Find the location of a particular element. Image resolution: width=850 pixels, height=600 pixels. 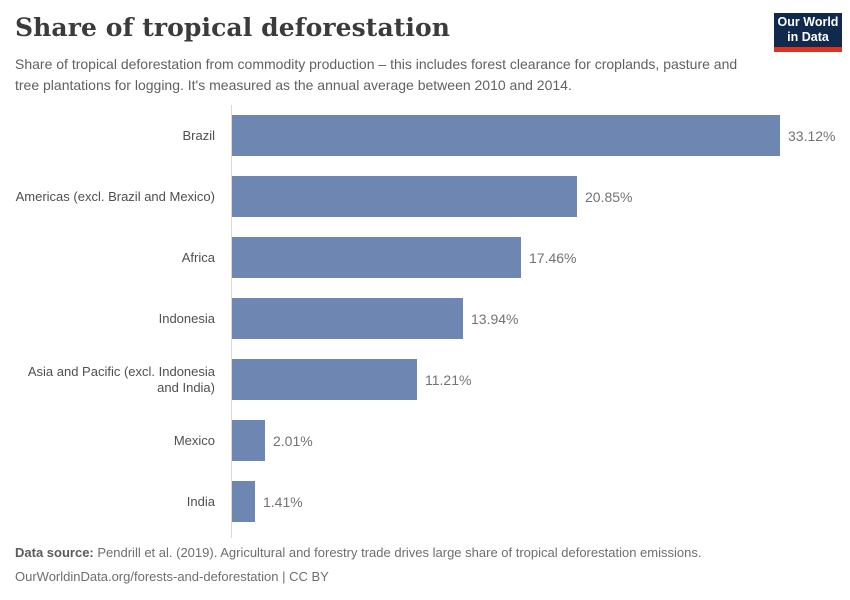

owid-logo: Our World in Data is located at coordinates (808, 32).